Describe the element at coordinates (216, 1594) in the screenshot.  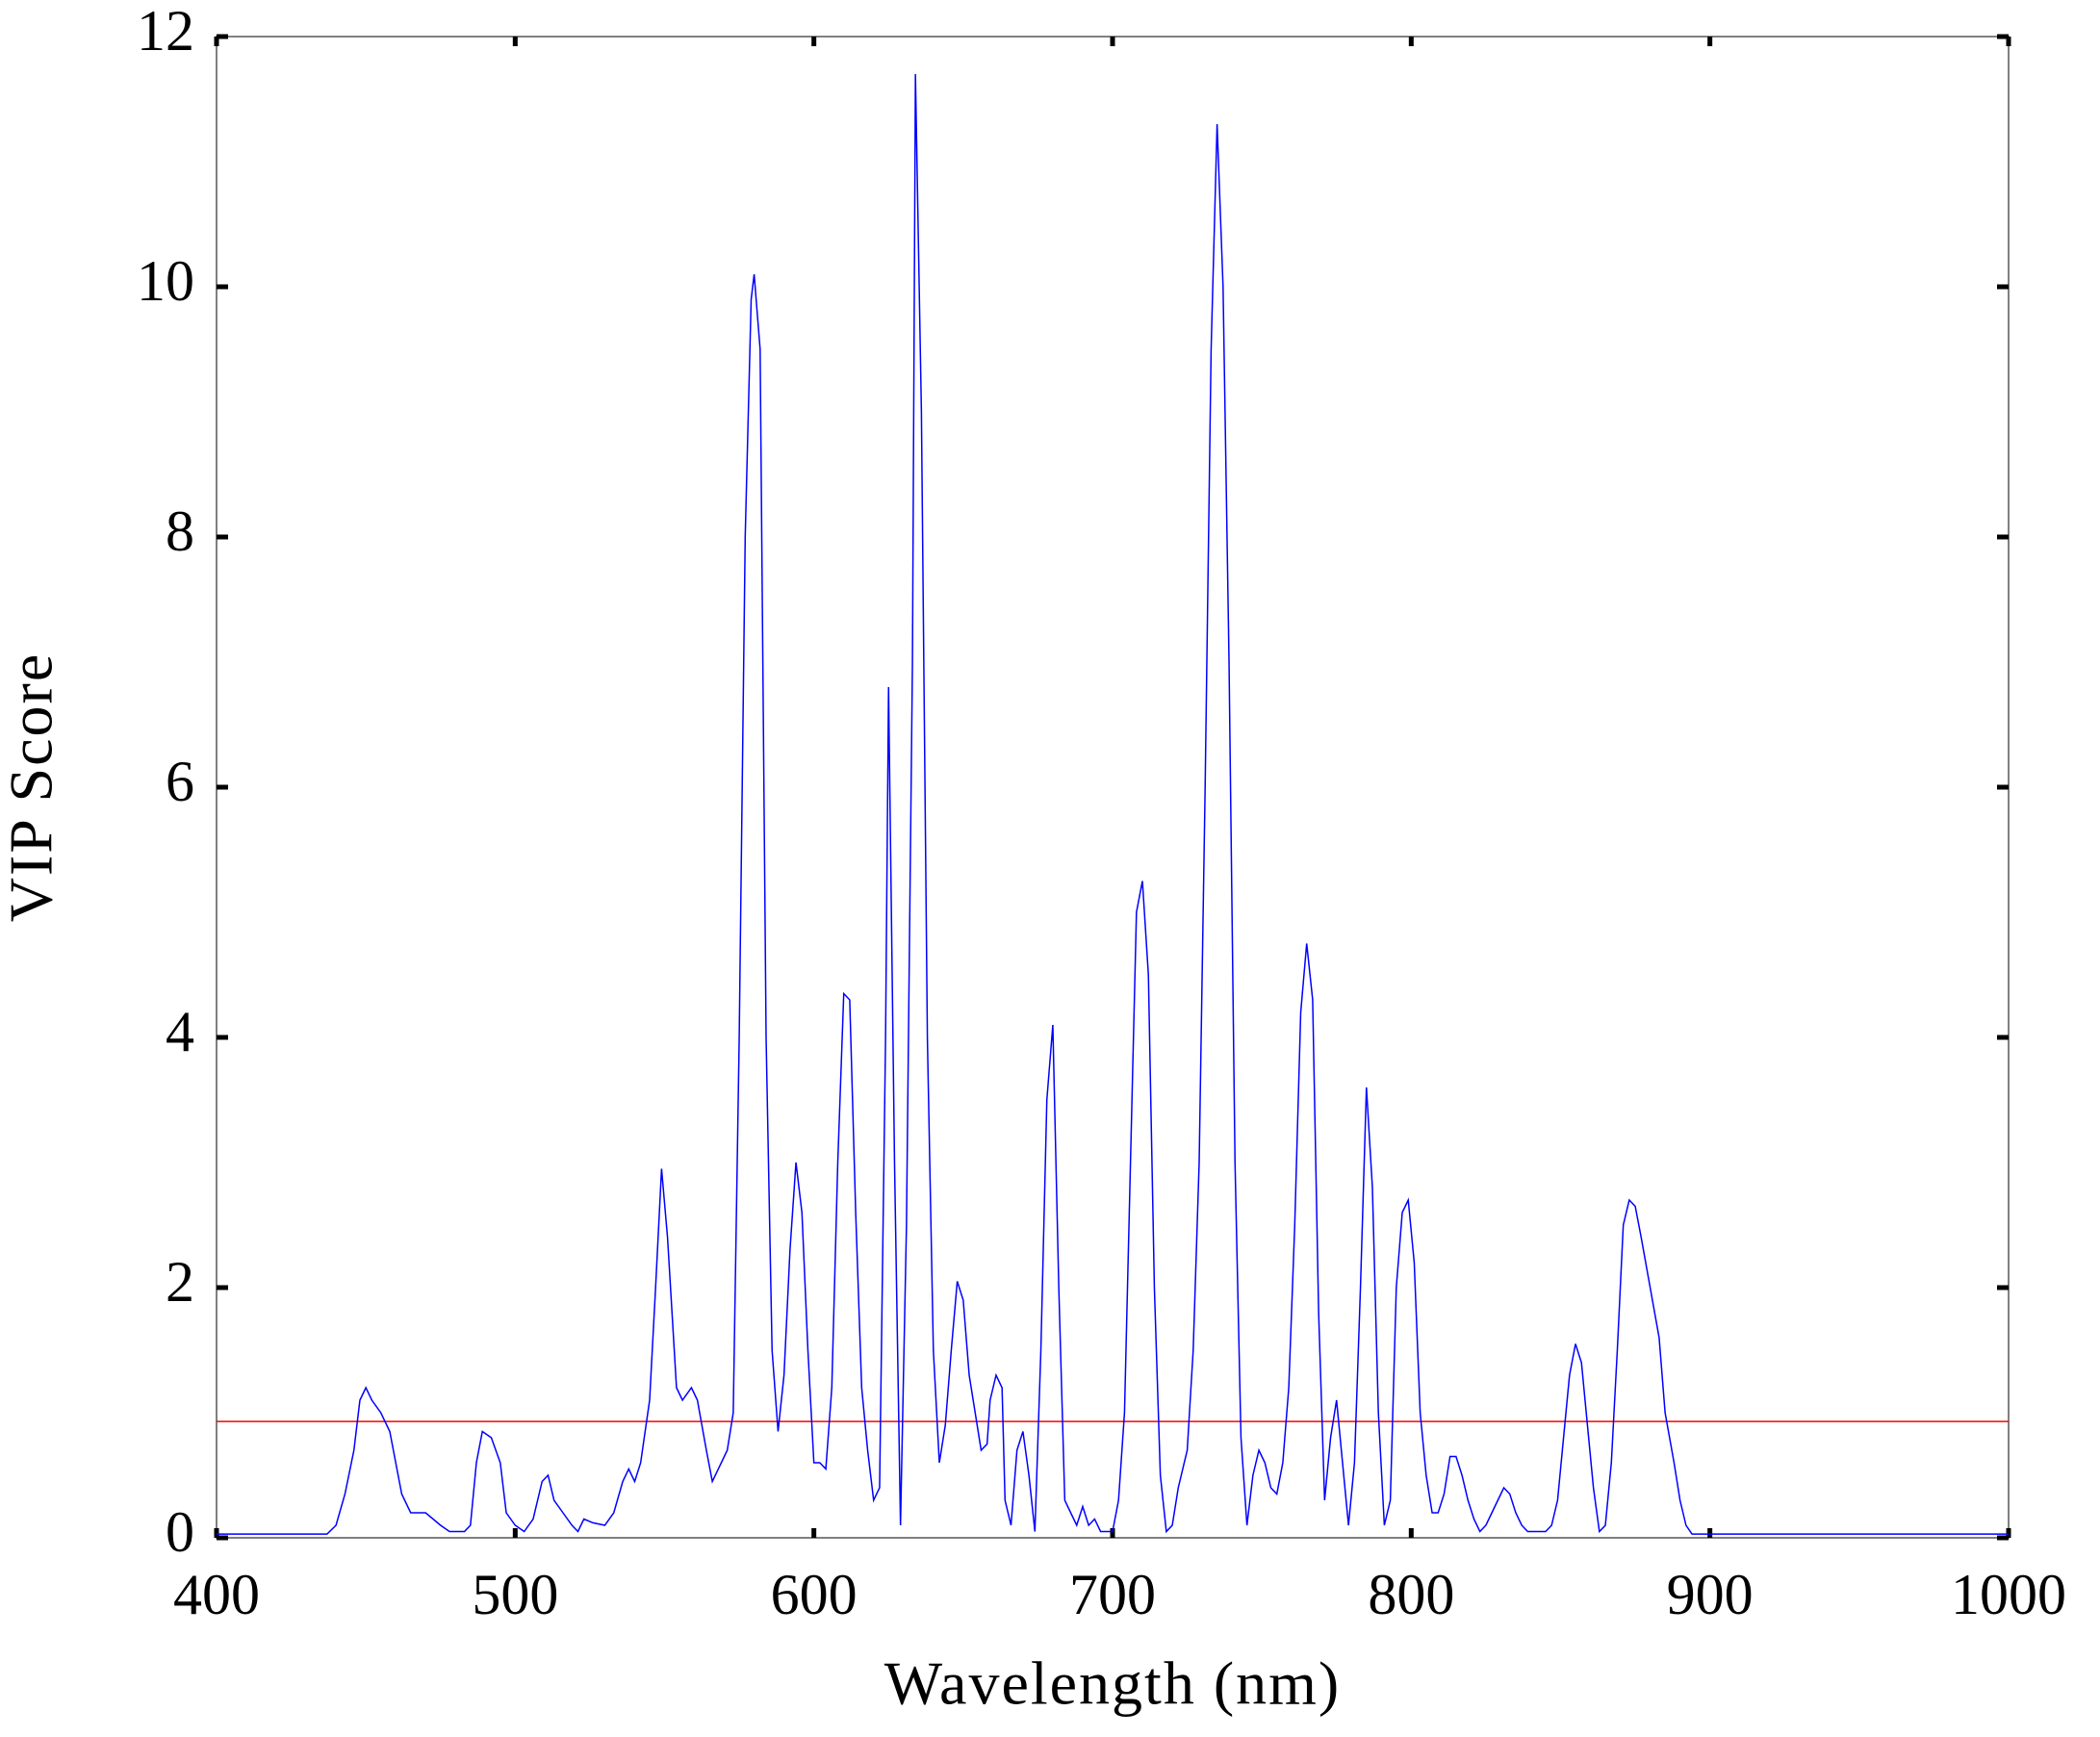
I see `x-tick-label: 400` at that location.